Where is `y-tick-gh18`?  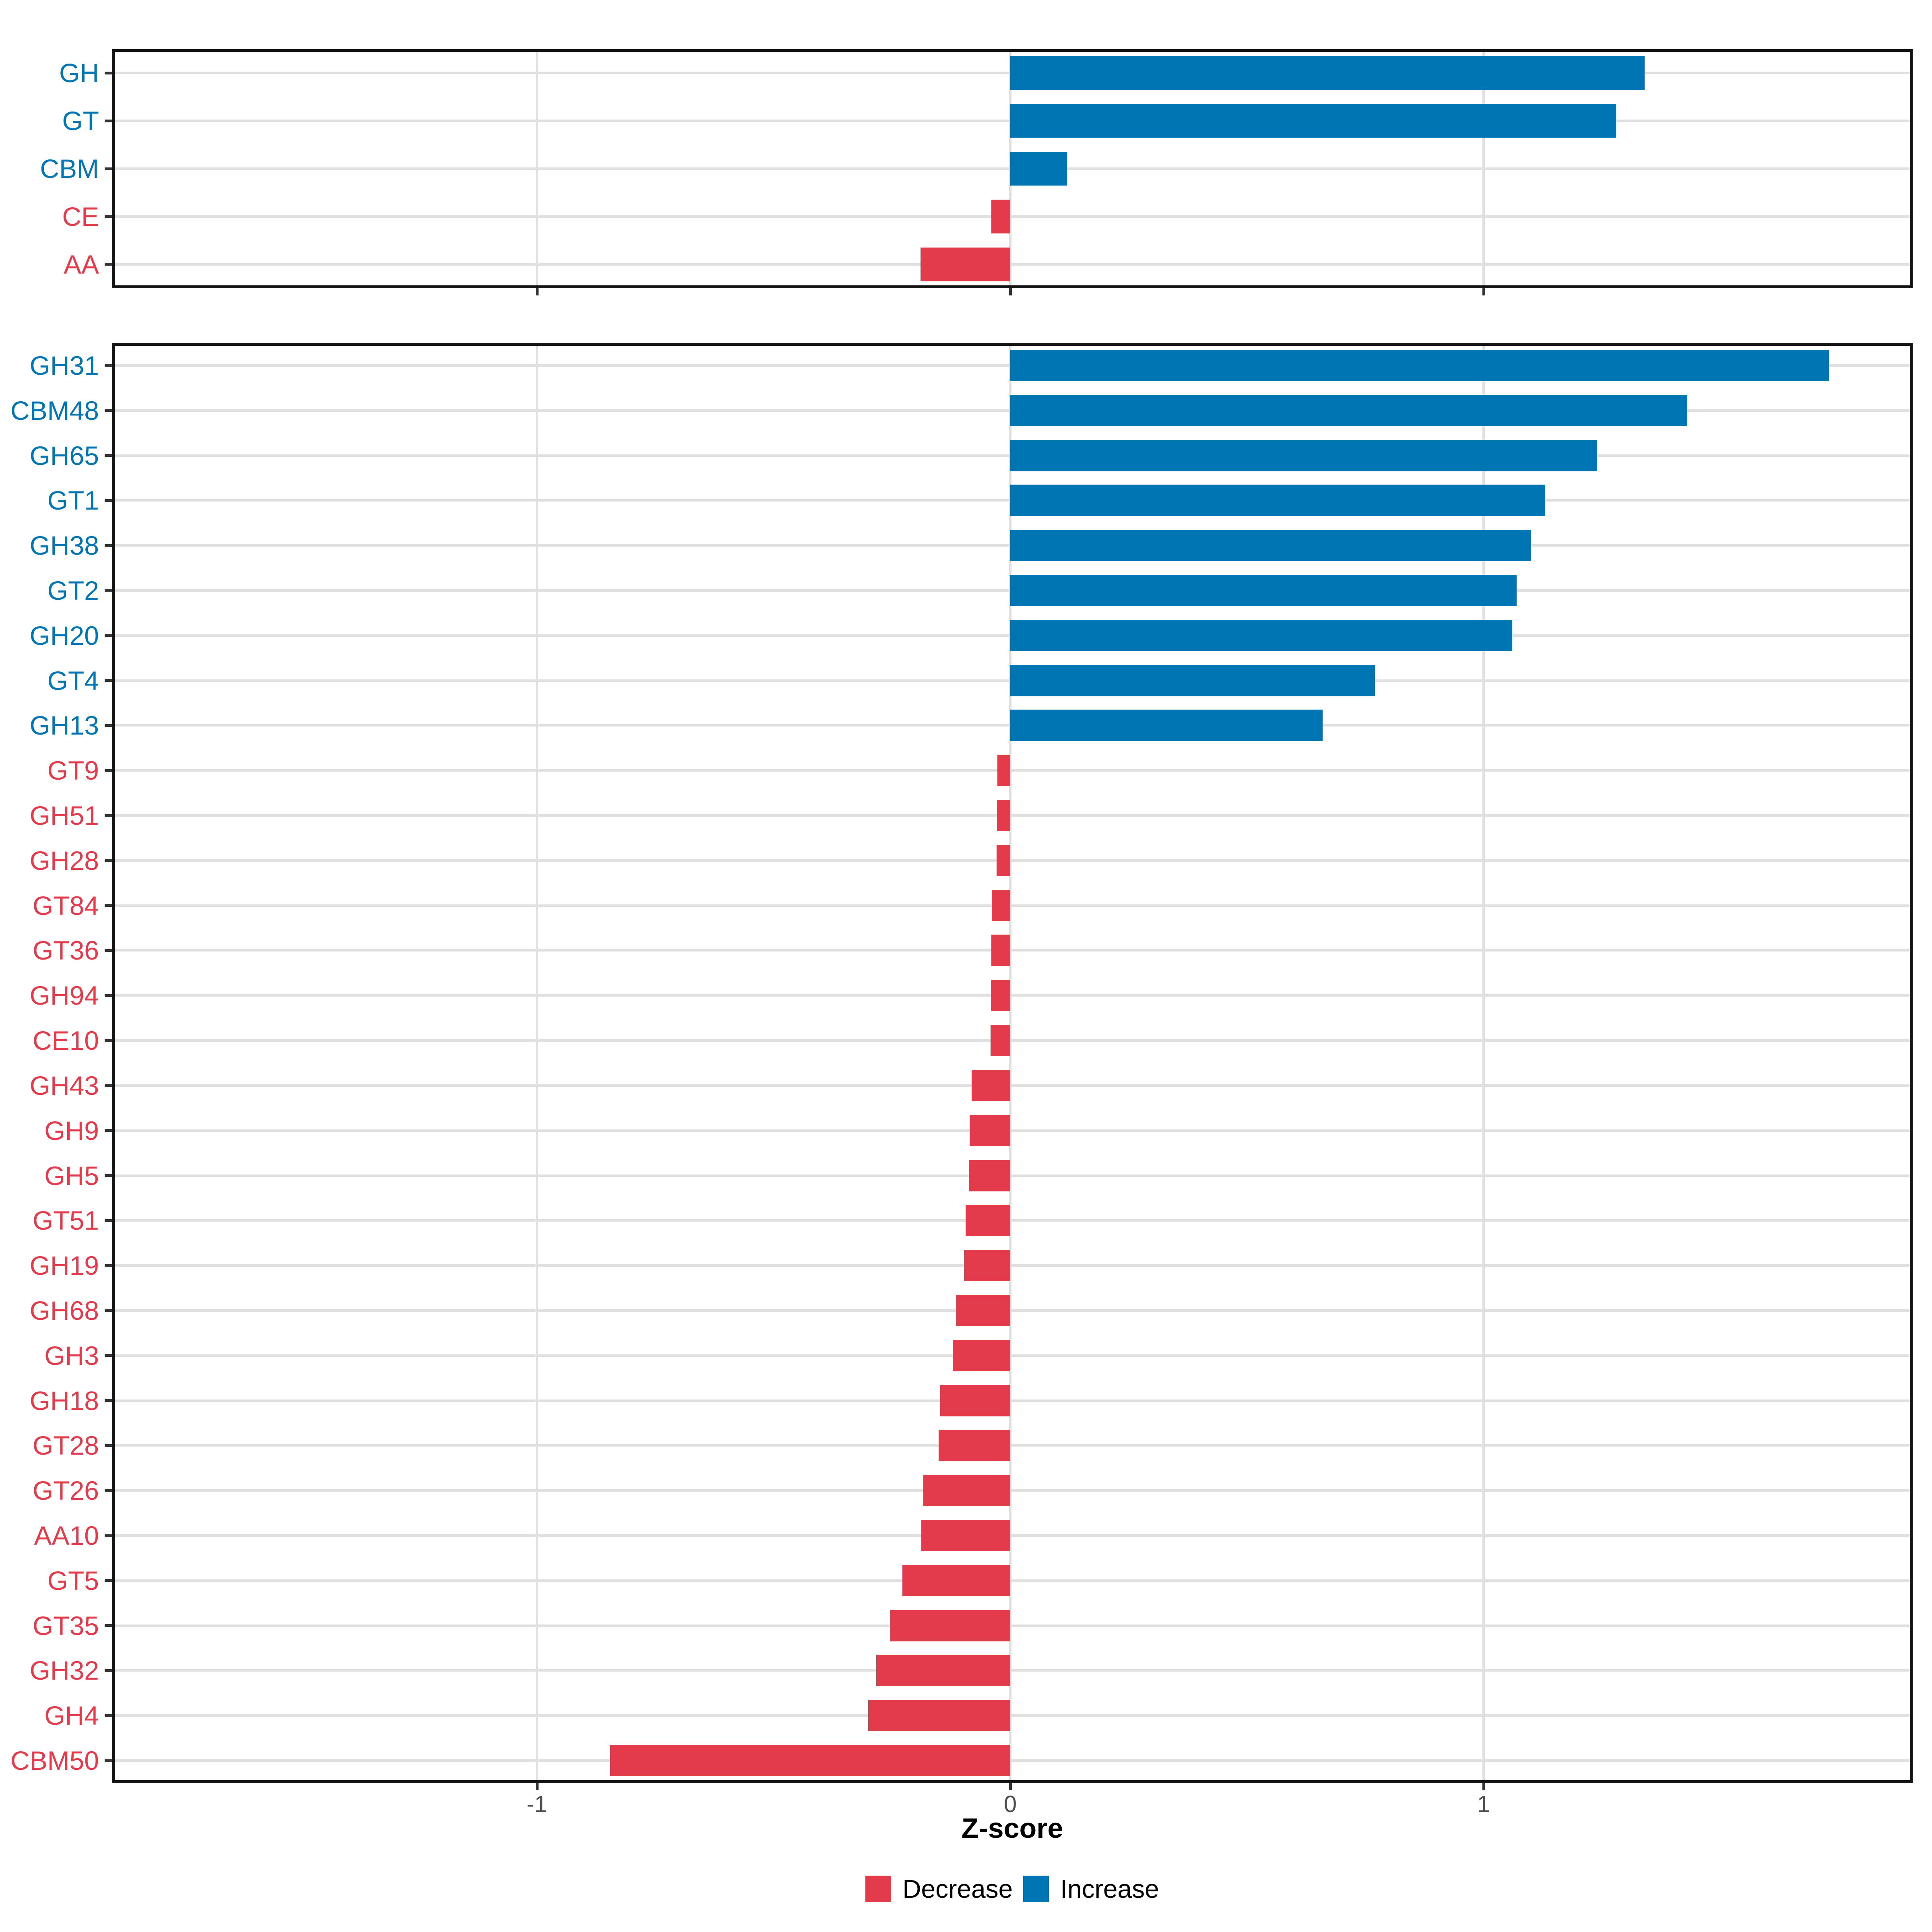 y-tick-gh18 is located at coordinates (108, 1400).